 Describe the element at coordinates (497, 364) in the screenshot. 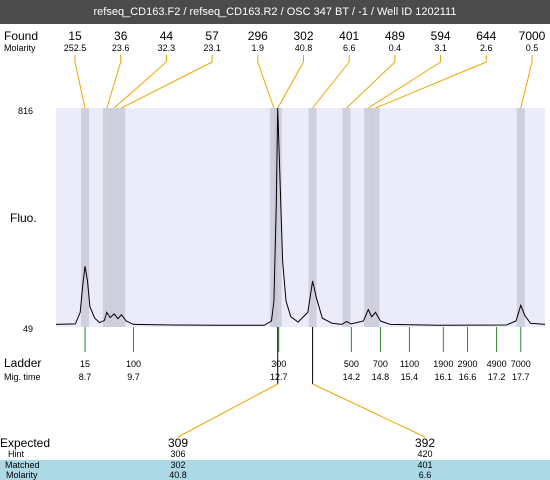

I see `ladder-size: 4900` at that location.